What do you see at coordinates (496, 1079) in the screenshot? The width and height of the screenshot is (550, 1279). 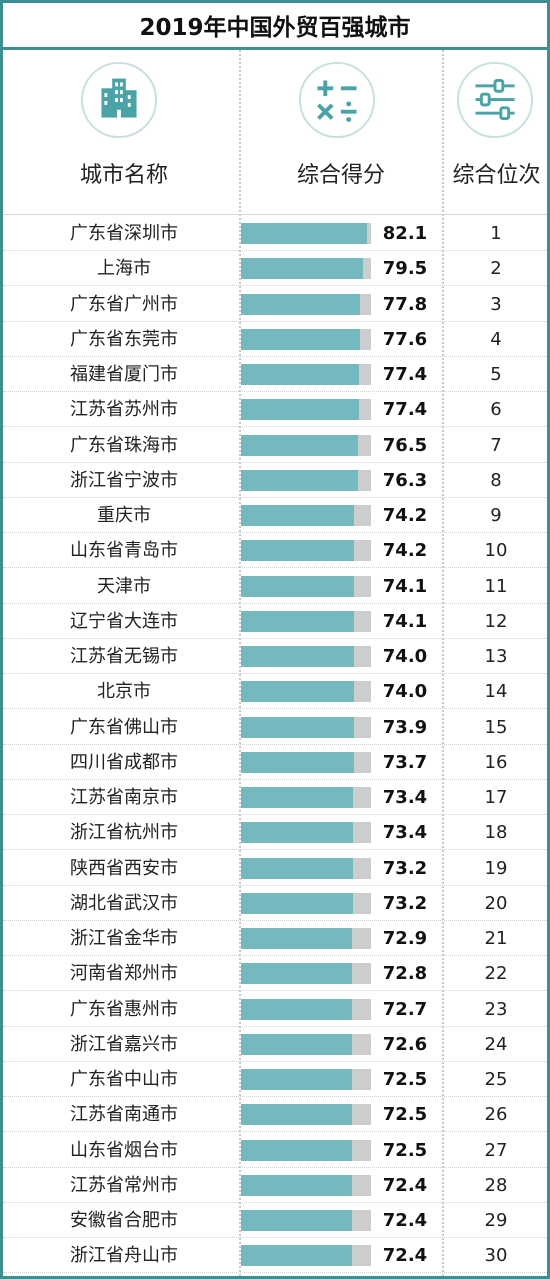 I see `rank-label: 25` at bounding box center [496, 1079].